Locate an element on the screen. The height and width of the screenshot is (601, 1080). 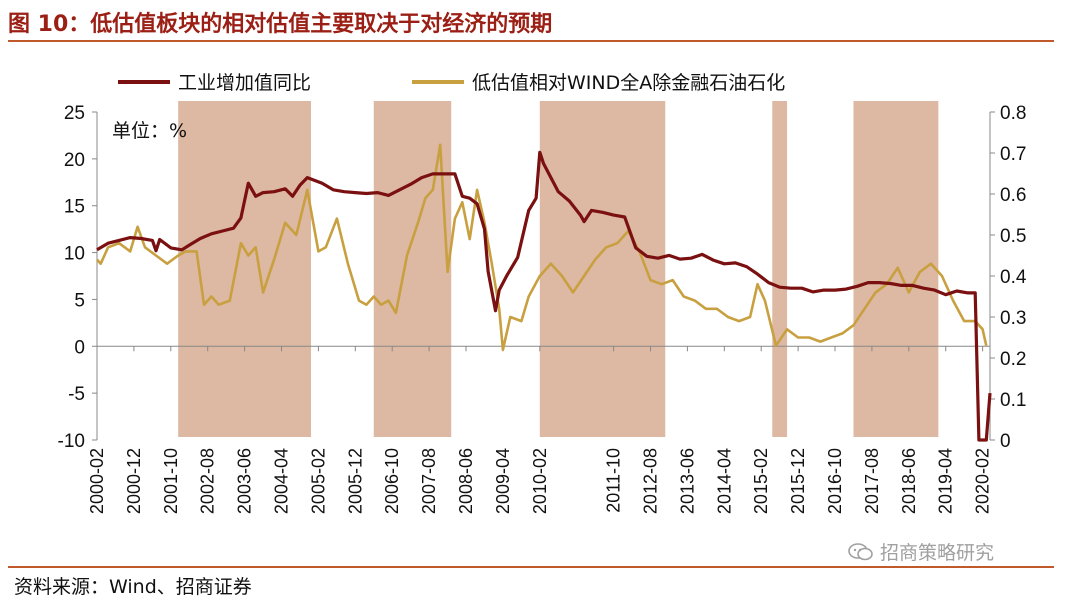
right-tick-label: 0.5 is located at coordinates (1013, 236).